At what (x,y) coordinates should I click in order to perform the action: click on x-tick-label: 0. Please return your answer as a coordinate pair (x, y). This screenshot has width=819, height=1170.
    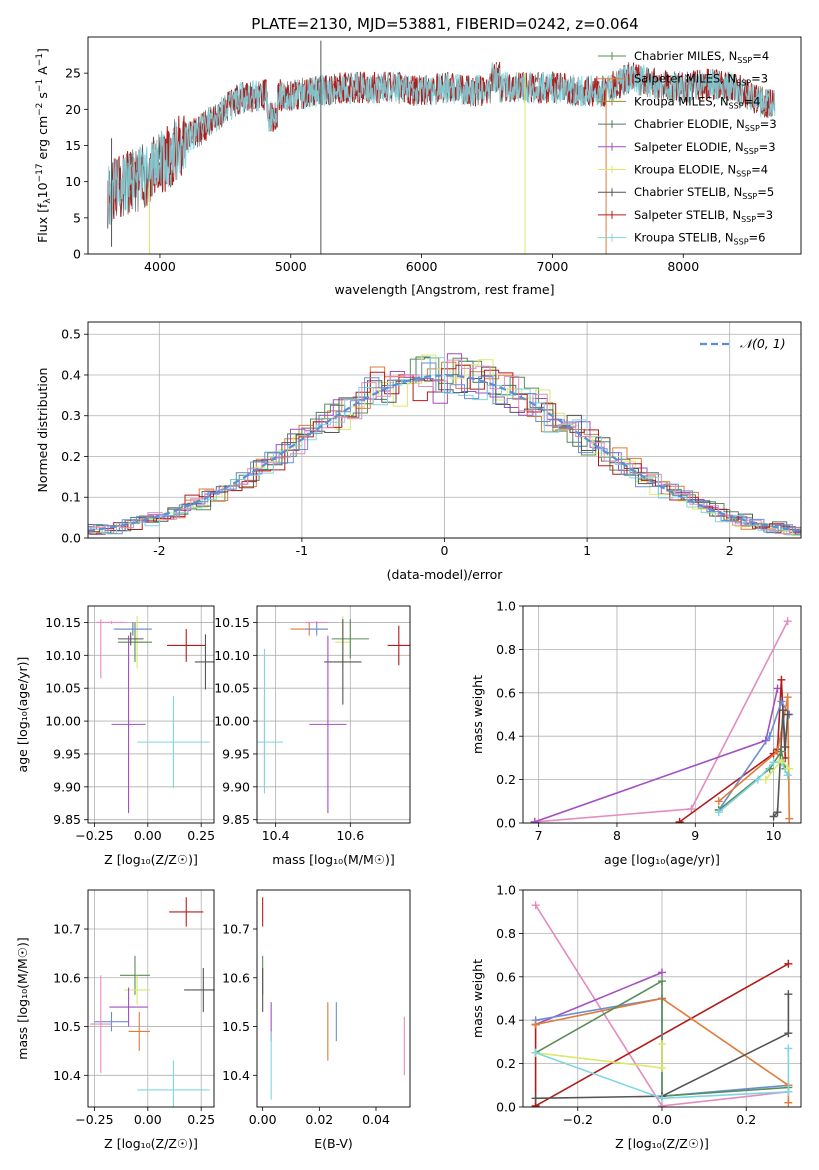
    Looking at the image, I should click on (445, 550).